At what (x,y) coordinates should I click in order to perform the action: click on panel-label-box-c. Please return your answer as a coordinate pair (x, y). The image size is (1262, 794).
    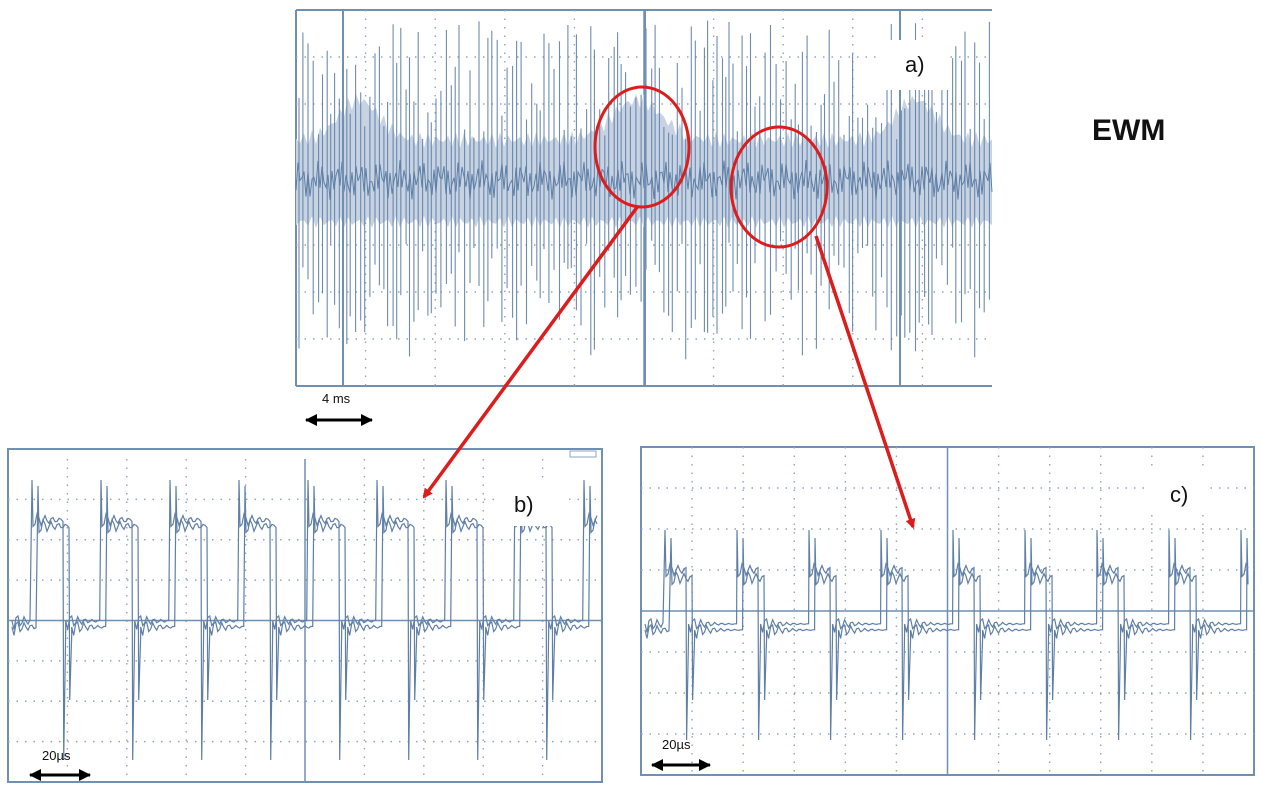
    Looking at the image, I should click on (1180, 491).